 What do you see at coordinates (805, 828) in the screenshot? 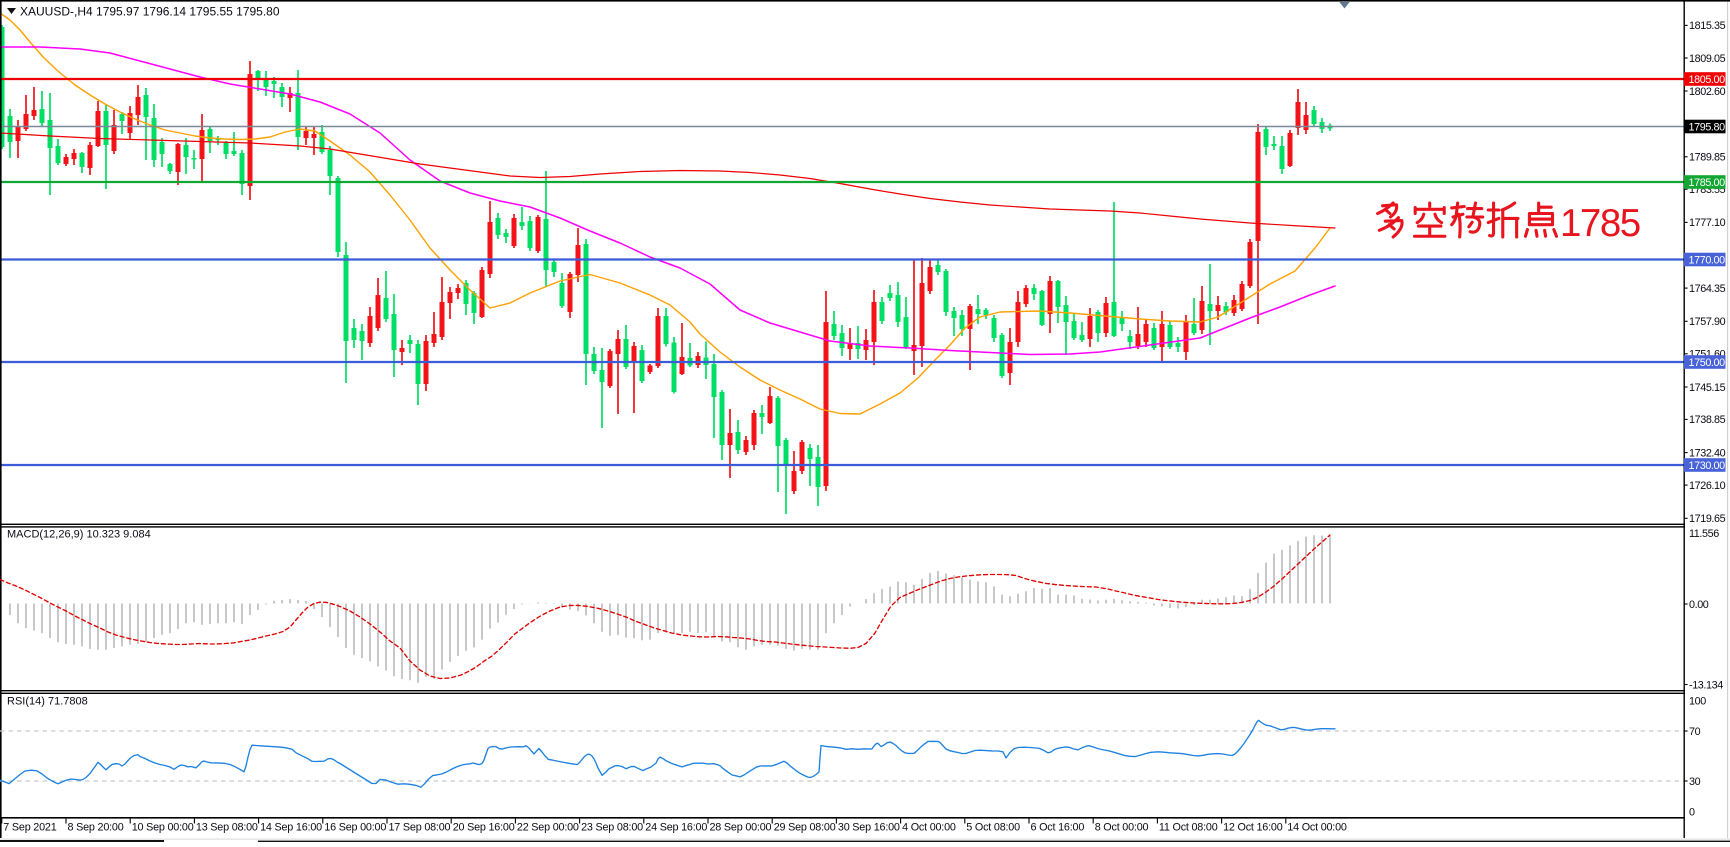
I see `svg-text: 29 Sep 08:00` at bounding box center [805, 828].